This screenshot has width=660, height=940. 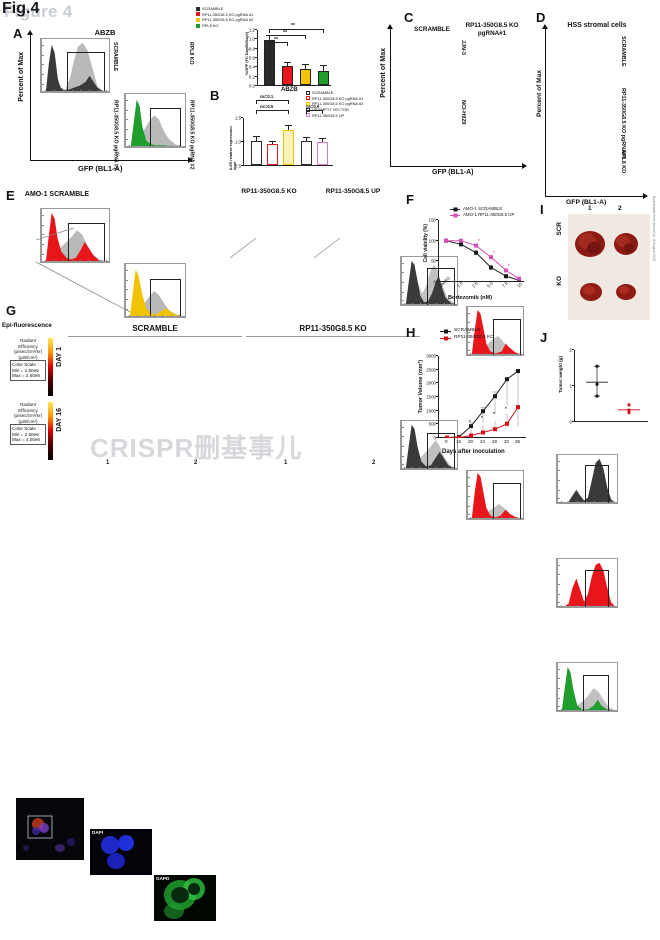 I want to click on panel-d-label: D, so click(x=541, y=17).